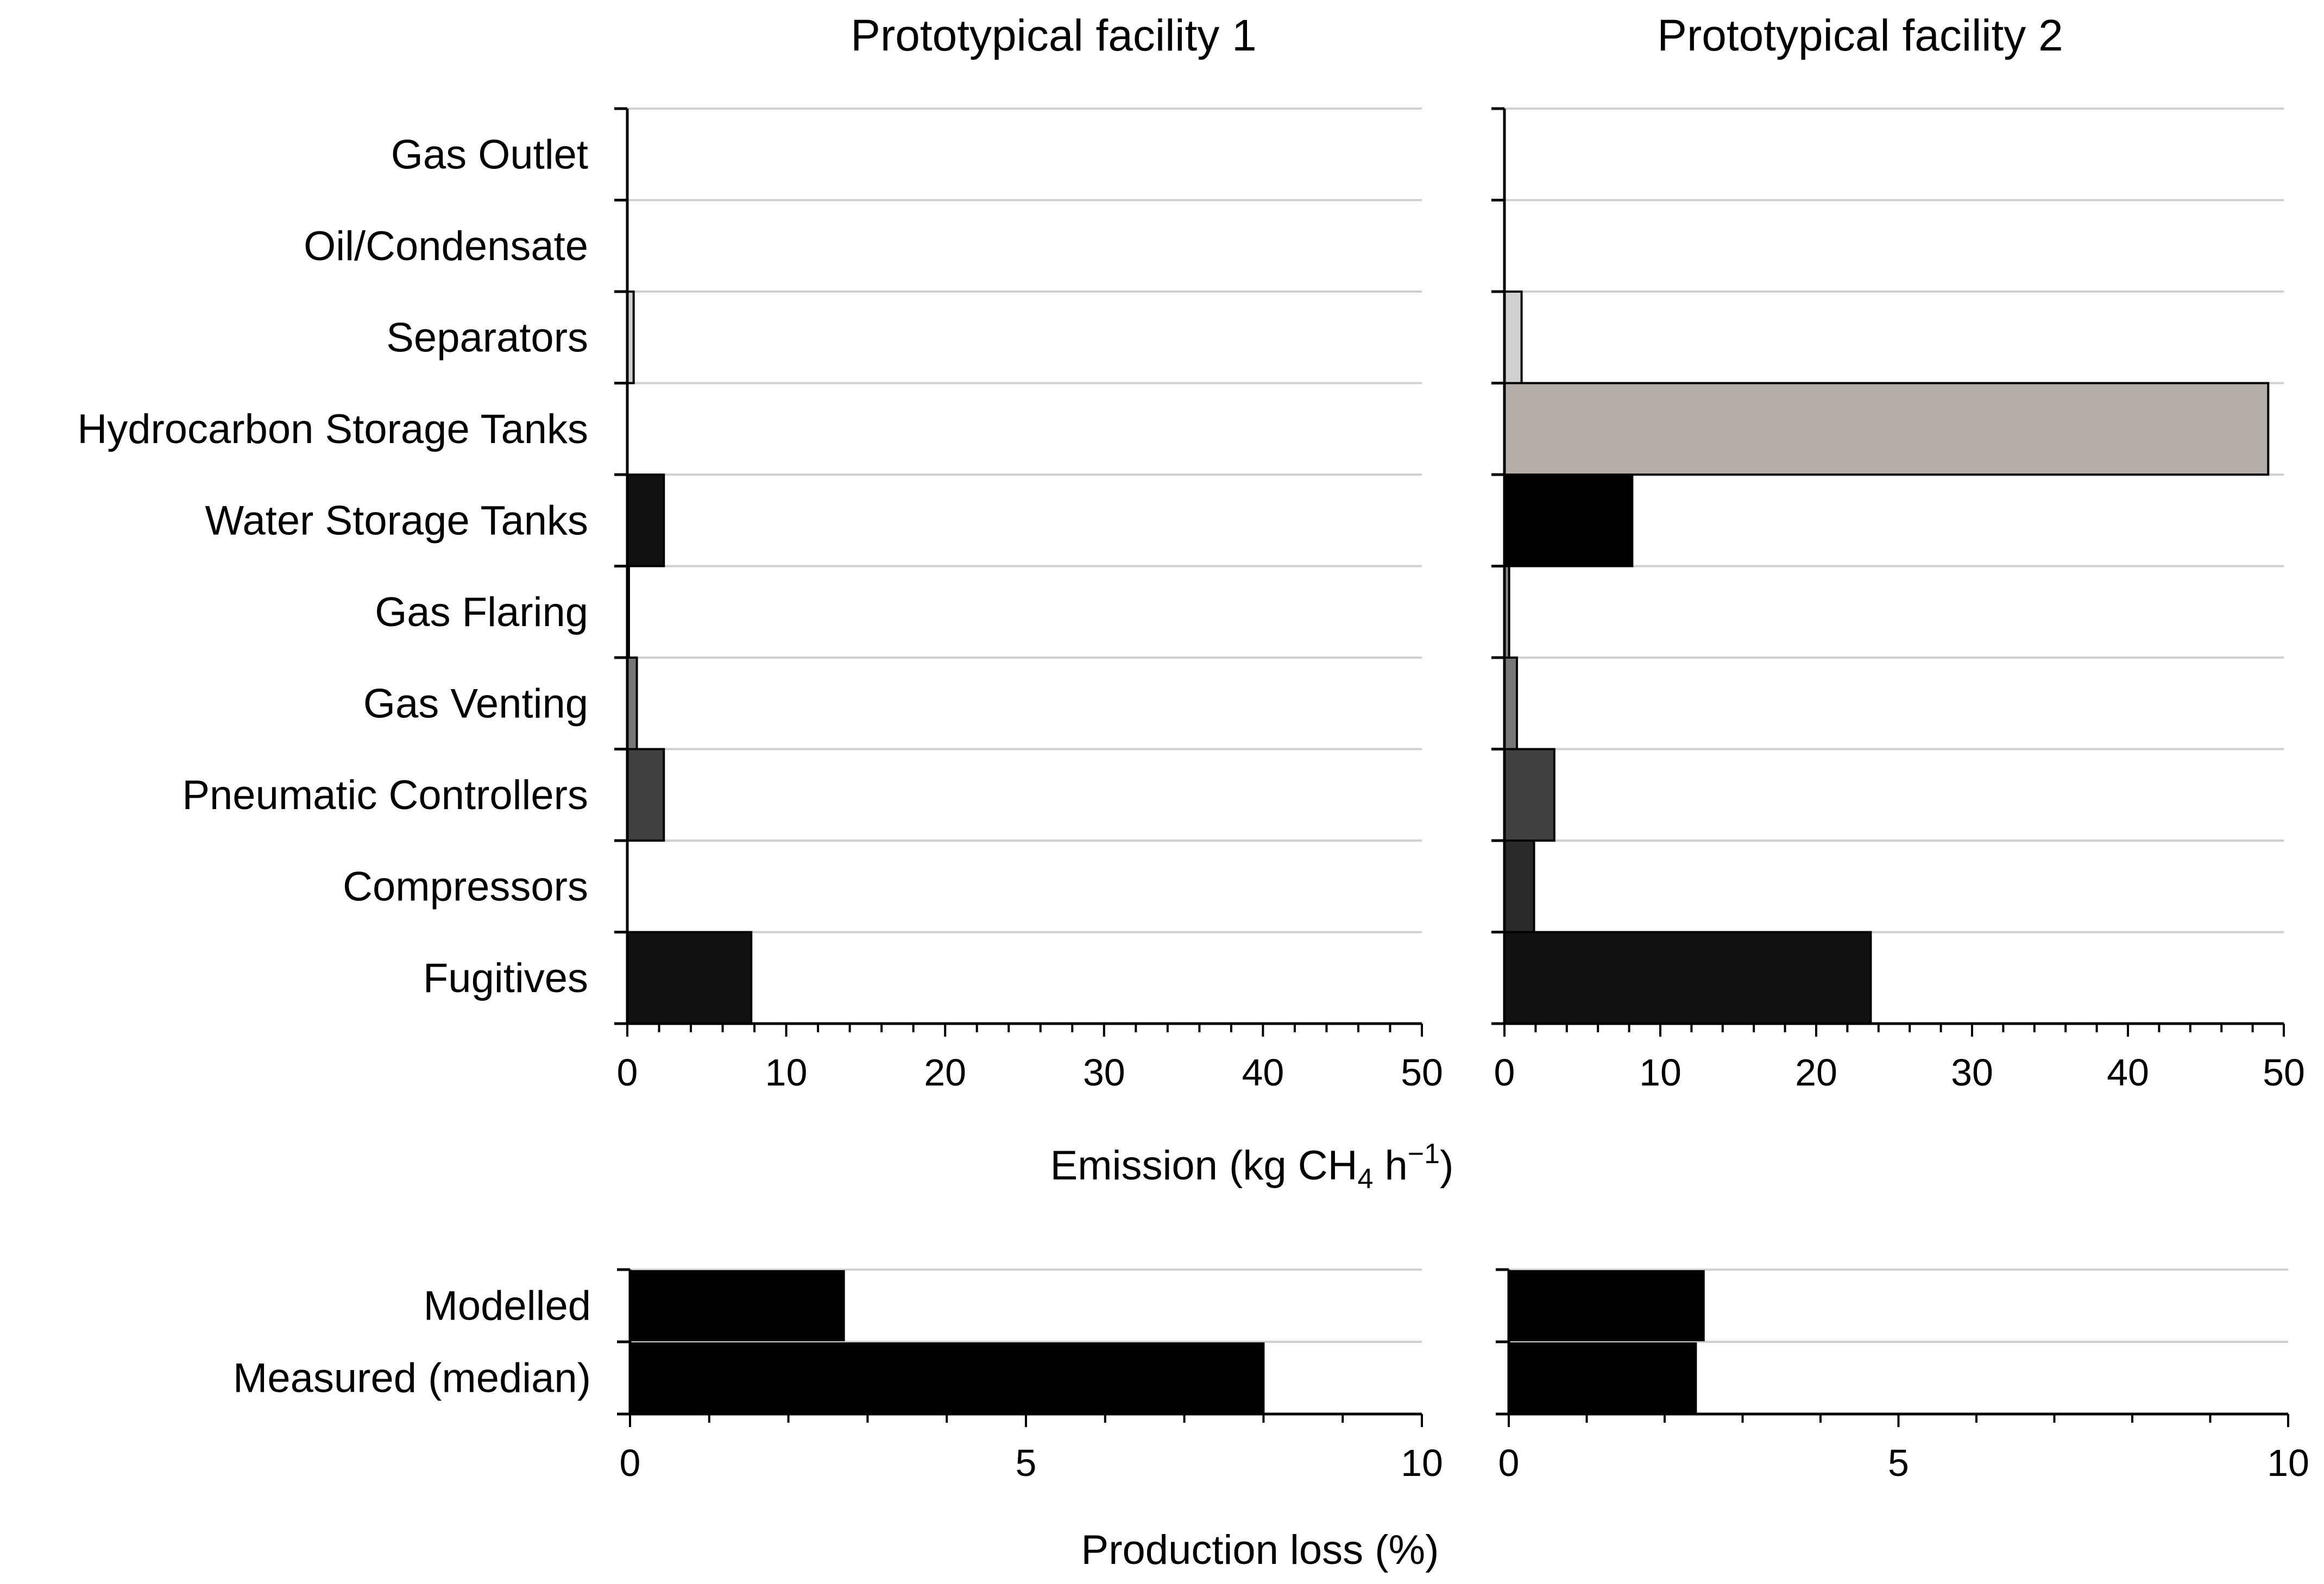 This screenshot has height=1584, width=2324. What do you see at coordinates (412, 1378) in the screenshot?
I see `category-label: Measured (median)` at bounding box center [412, 1378].